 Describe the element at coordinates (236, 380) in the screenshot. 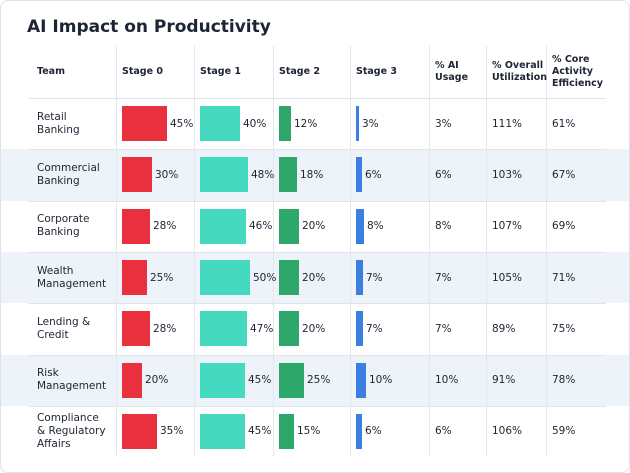

I see `stage-cell: 45%` at that location.